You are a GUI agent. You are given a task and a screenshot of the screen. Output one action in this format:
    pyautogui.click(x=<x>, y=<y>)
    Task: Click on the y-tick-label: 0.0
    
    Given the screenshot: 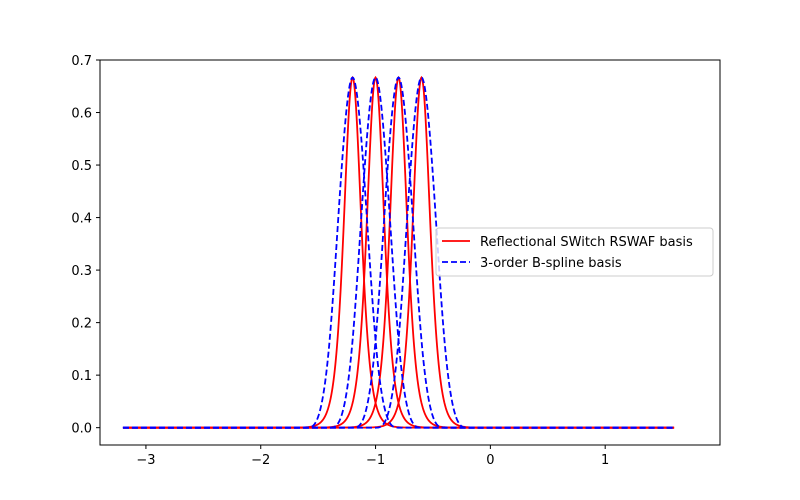 What is the action you would take?
    pyautogui.click(x=81, y=429)
    